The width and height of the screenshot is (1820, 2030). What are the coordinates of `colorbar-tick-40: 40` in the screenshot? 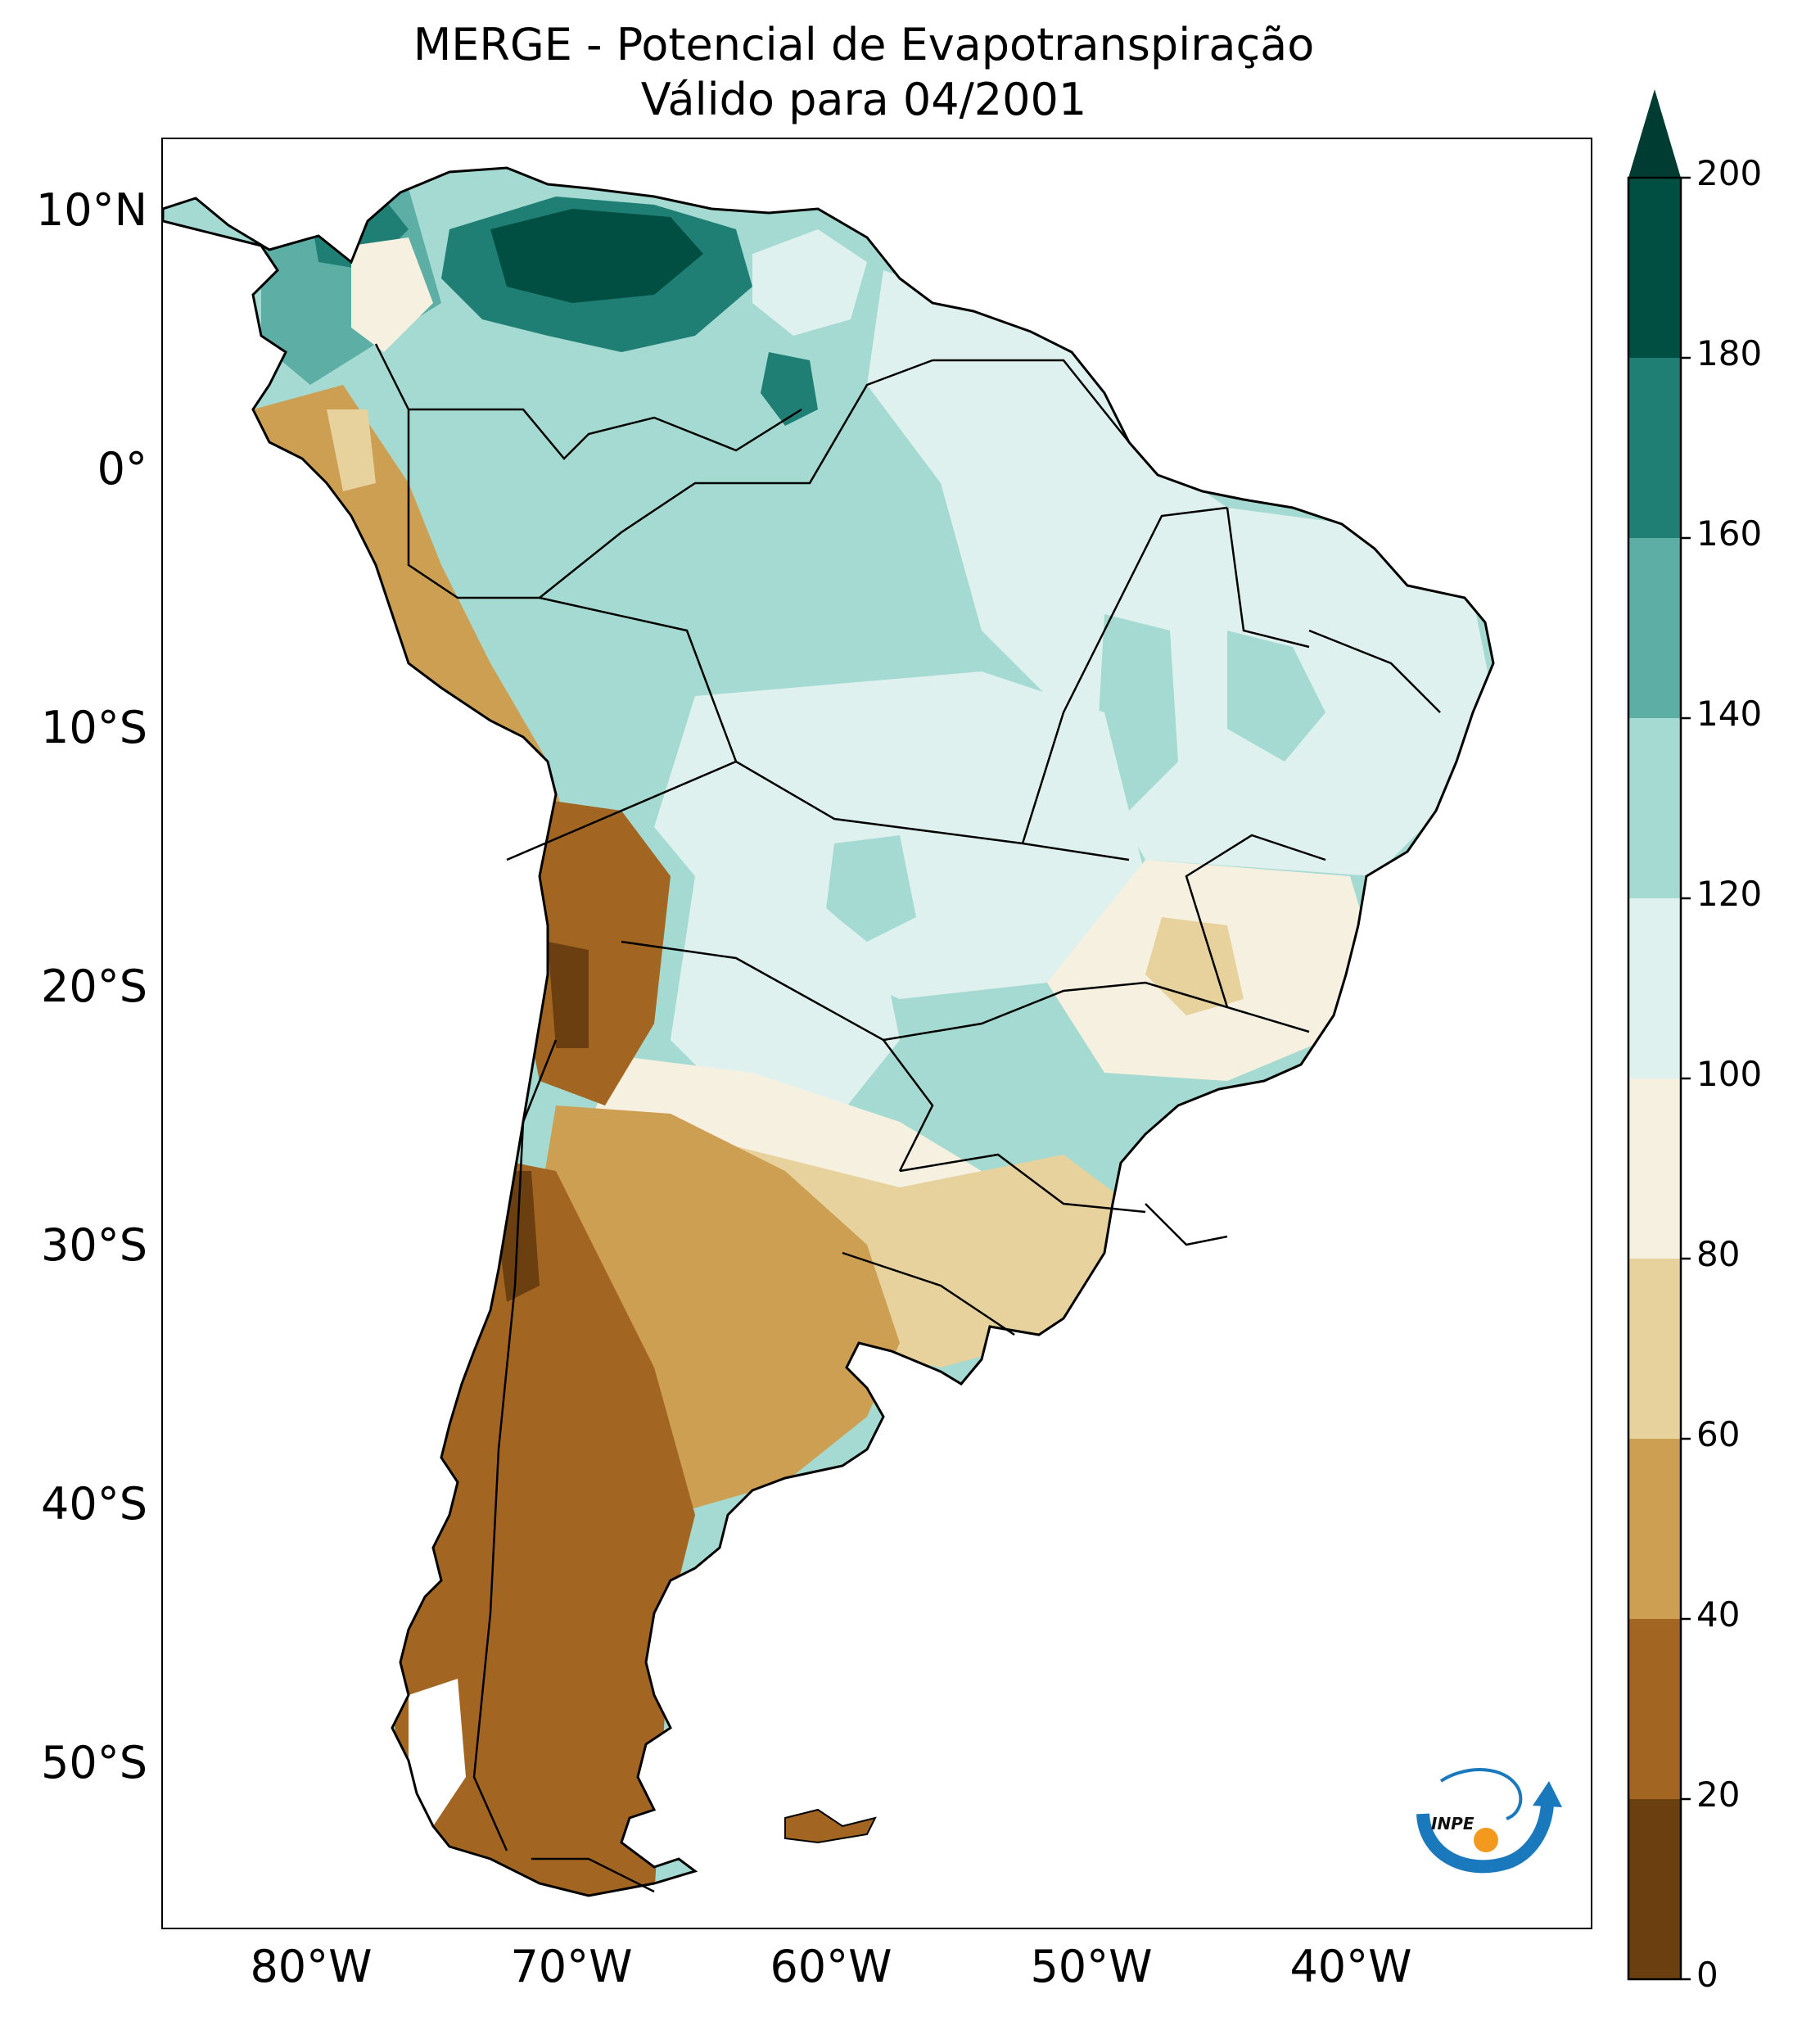 It's located at (1718, 1614).